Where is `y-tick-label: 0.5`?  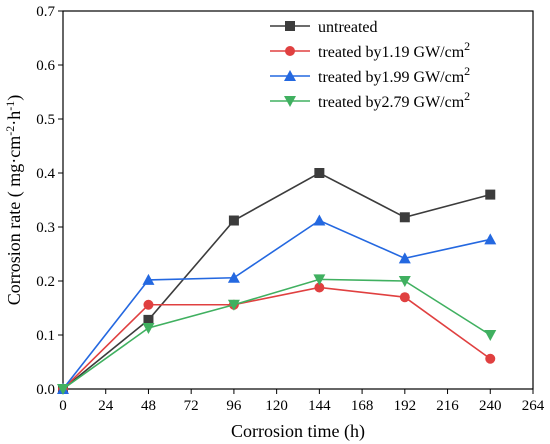 y-tick-label: 0.5 is located at coordinates (45, 120).